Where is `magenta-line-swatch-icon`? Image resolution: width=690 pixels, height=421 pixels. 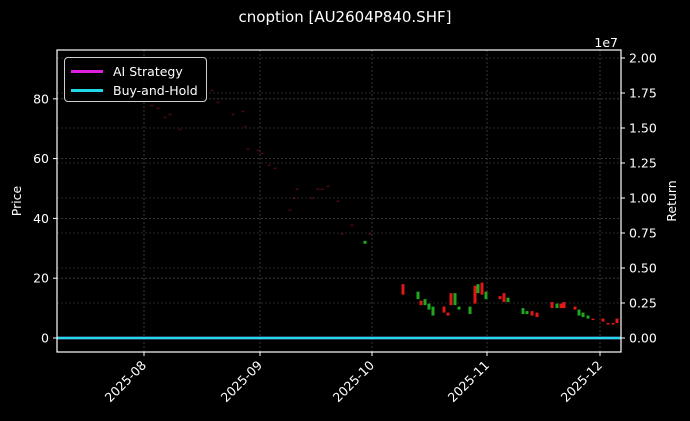
magenta-line-swatch-icon is located at coordinates (87, 71).